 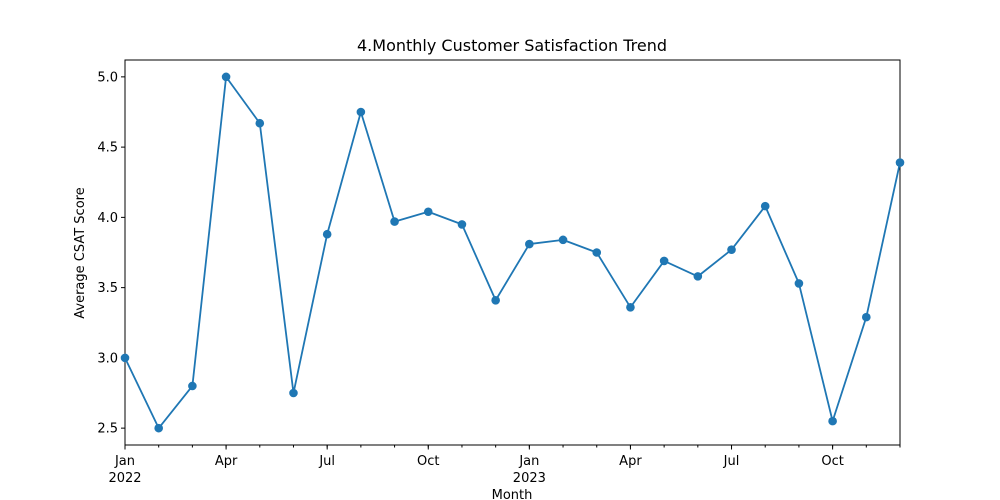 I want to click on chart-title: 4.Monthly Customer Satisfaction Trend, so click(x=512, y=45).